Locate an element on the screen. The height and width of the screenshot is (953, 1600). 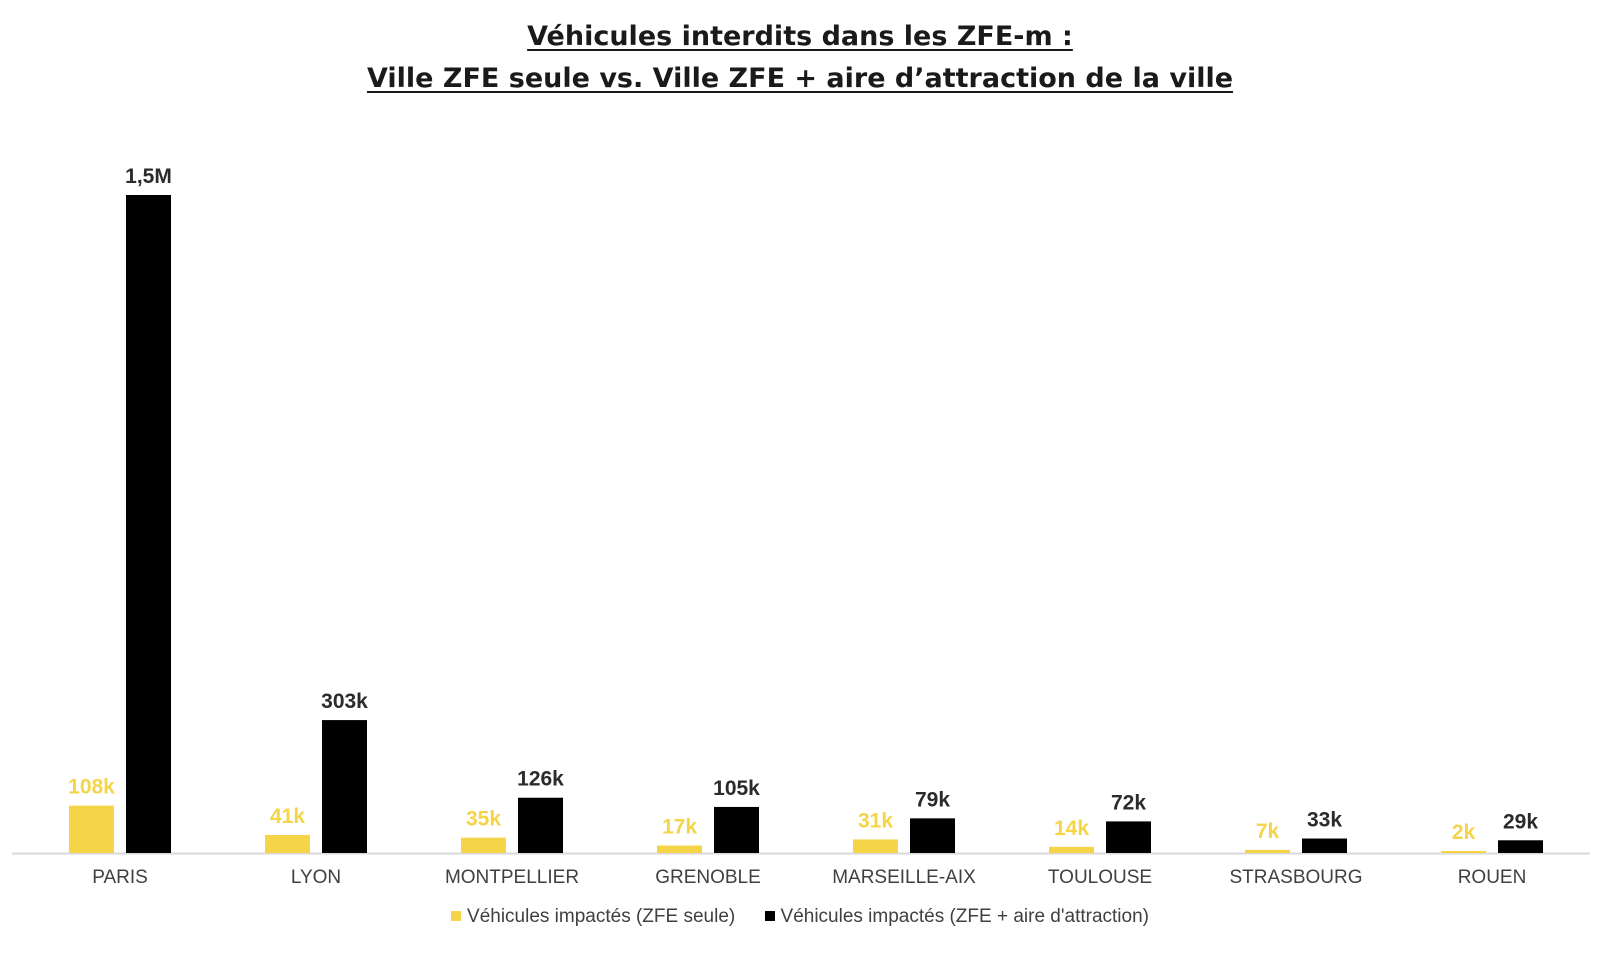
bar-zfe-montpellier is located at coordinates (483, 845).